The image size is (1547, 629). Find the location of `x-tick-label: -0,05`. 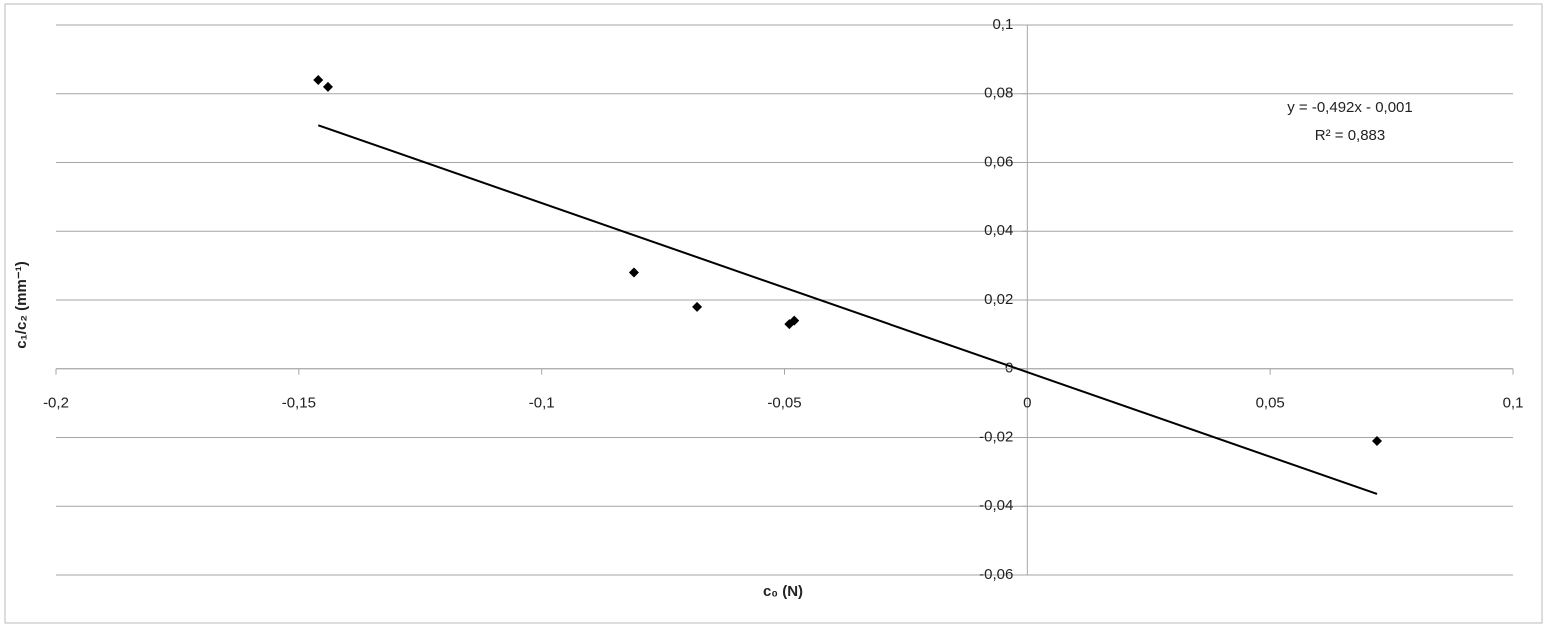

x-tick-label: -0,05 is located at coordinates (784, 403).